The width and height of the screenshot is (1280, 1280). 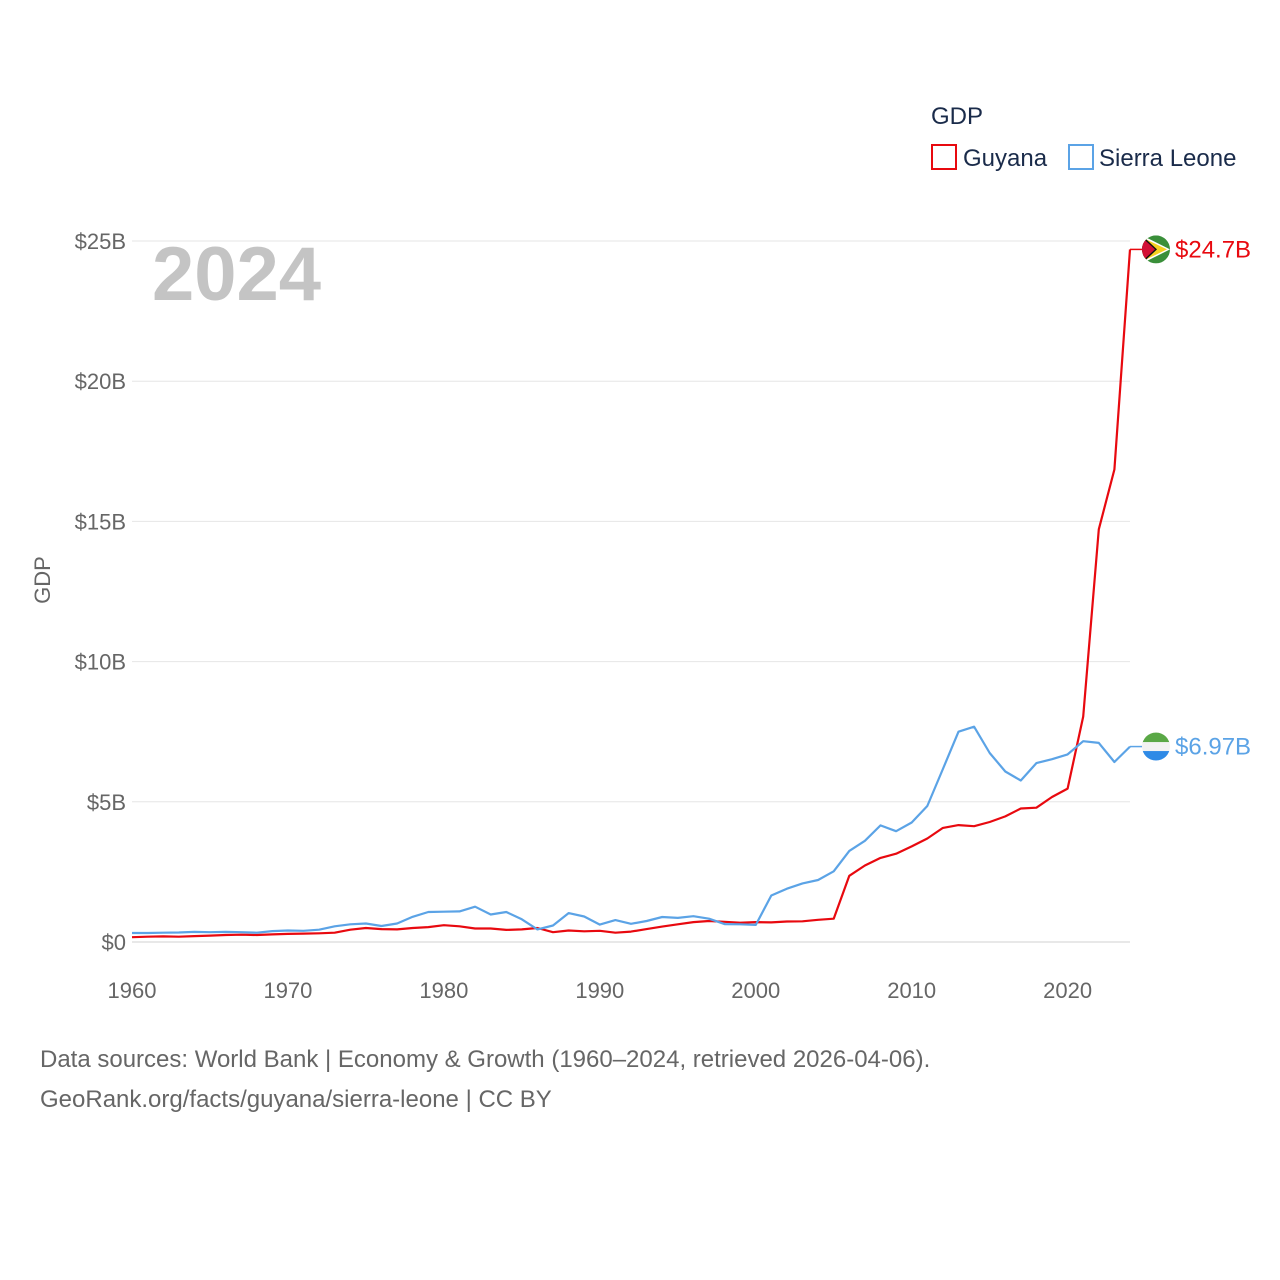 I want to click on legend-title: GDP, so click(x=957, y=116).